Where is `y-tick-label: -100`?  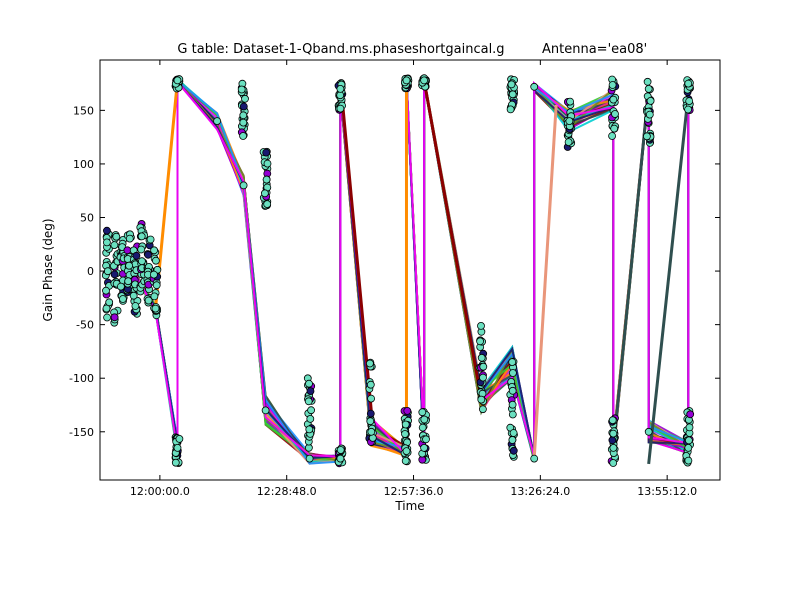
y-tick-label: -100 is located at coordinates (81, 378).